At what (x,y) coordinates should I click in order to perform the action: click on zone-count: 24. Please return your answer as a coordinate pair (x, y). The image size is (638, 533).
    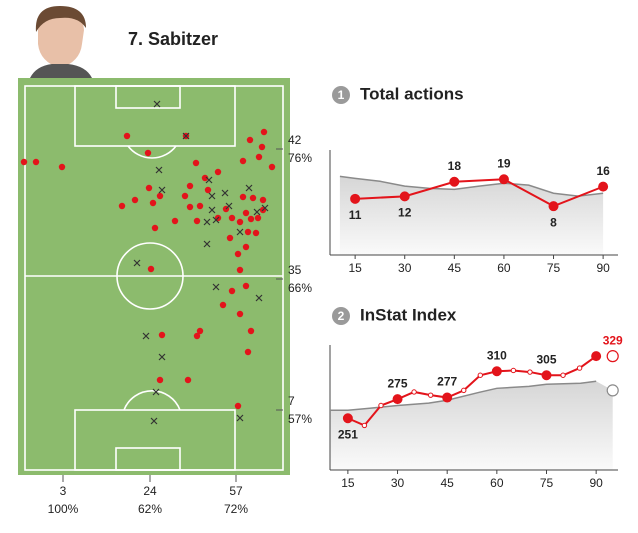
    Looking at the image, I should click on (150, 491).